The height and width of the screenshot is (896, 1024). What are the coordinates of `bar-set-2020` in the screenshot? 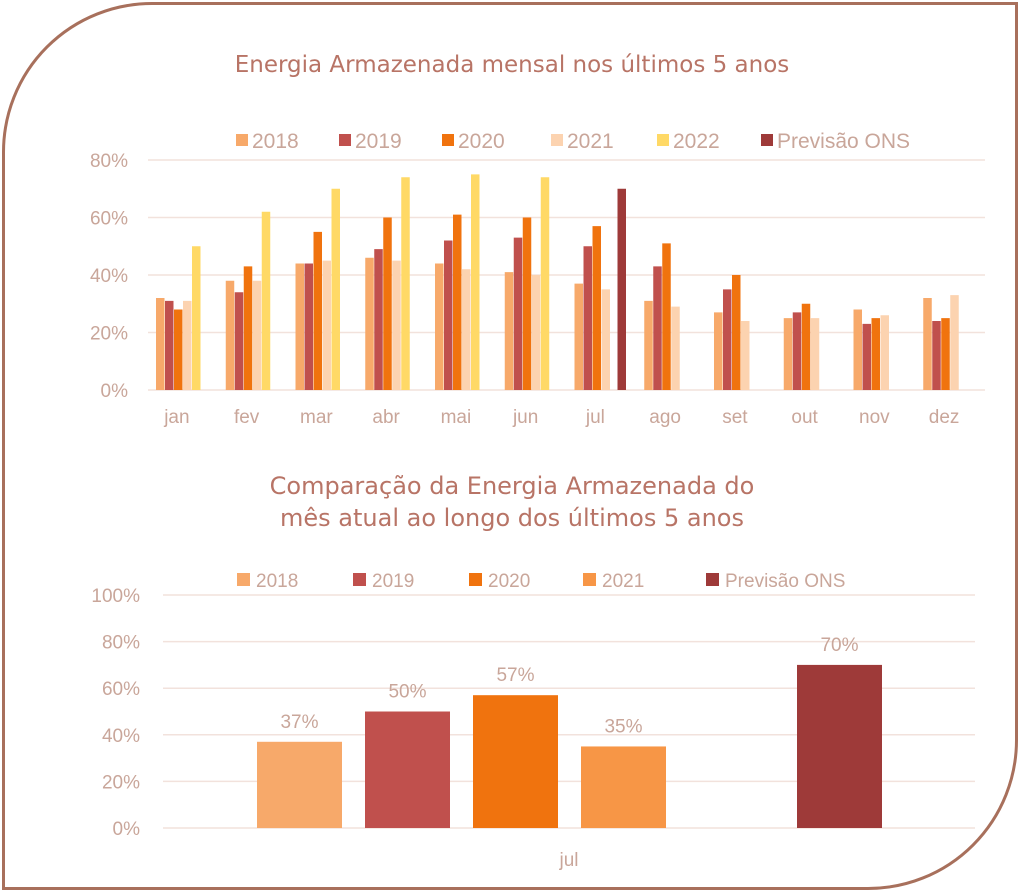 It's located at (736, 332).